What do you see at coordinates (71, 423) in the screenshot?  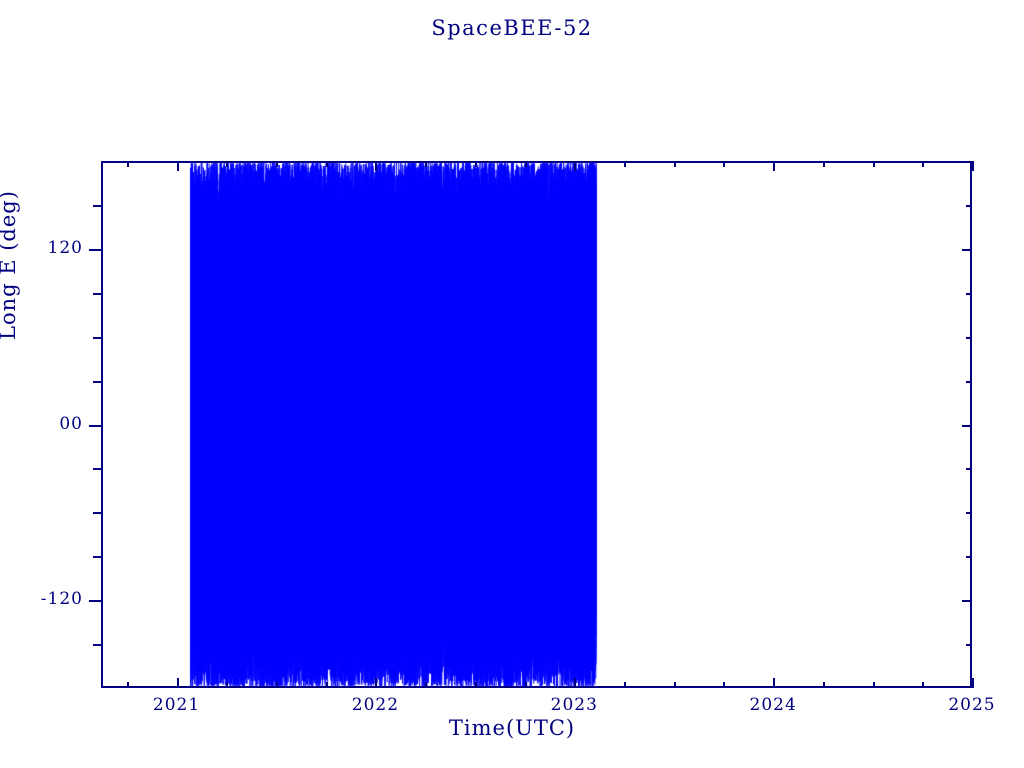 I see `y-tick-label: 00` at bounding box center [71, 423].